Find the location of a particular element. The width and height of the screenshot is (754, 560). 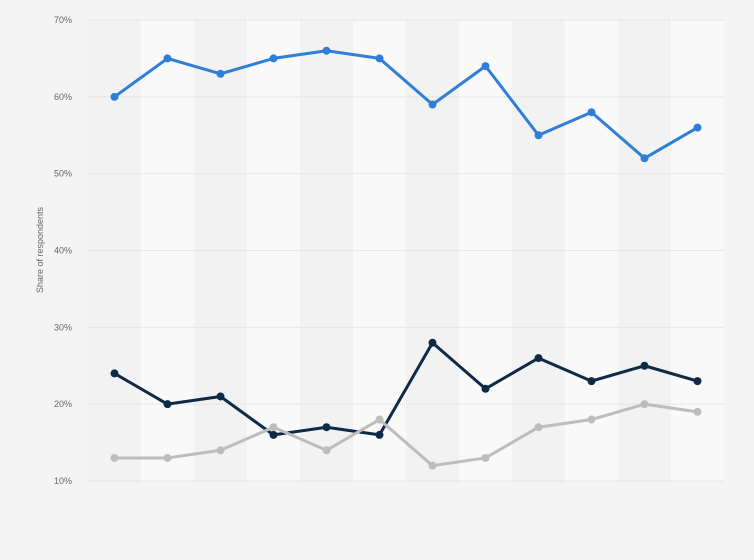

y-tick-label: 30% is located at coordinates (63, 327).